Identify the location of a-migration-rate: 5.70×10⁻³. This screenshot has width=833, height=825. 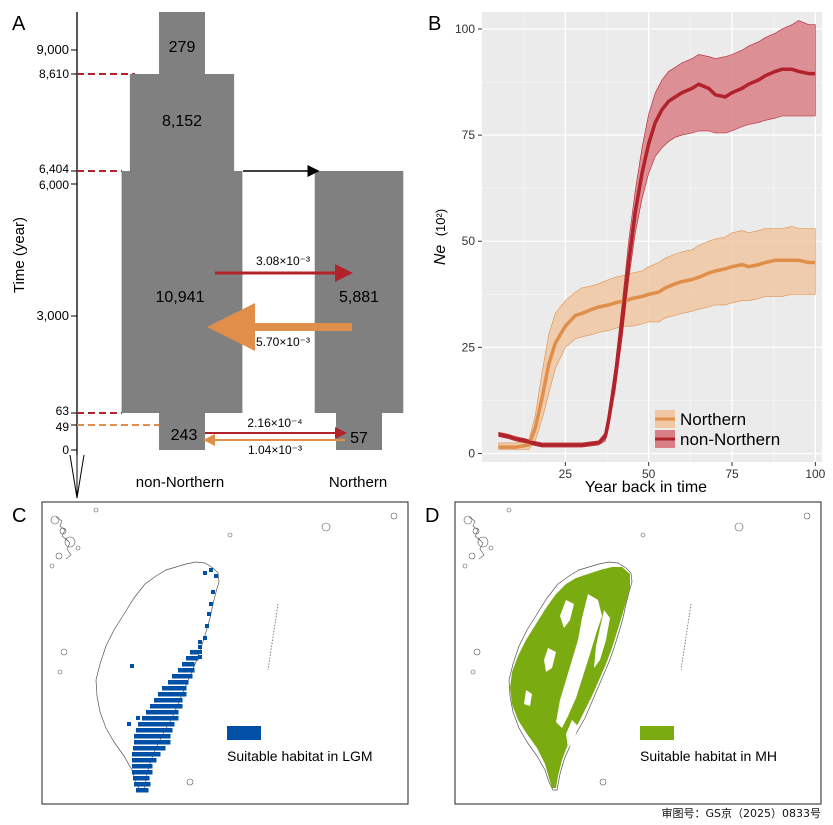
(283, 342).